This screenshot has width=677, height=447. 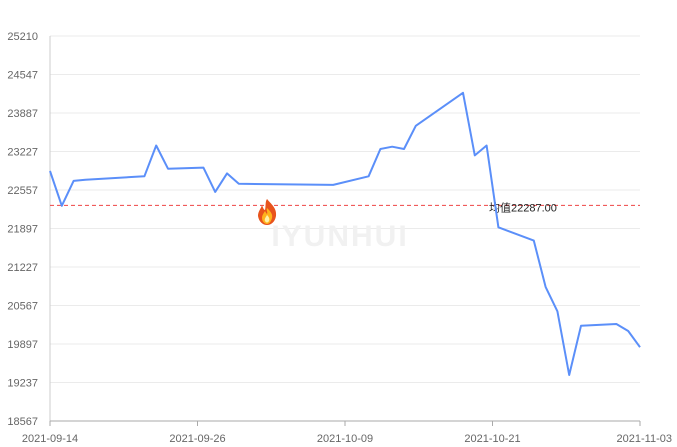 What do you see at coordinates (22, 422) in the screenshot?
I see `y-tick-label: 18567` at bounding box center [22, 422].